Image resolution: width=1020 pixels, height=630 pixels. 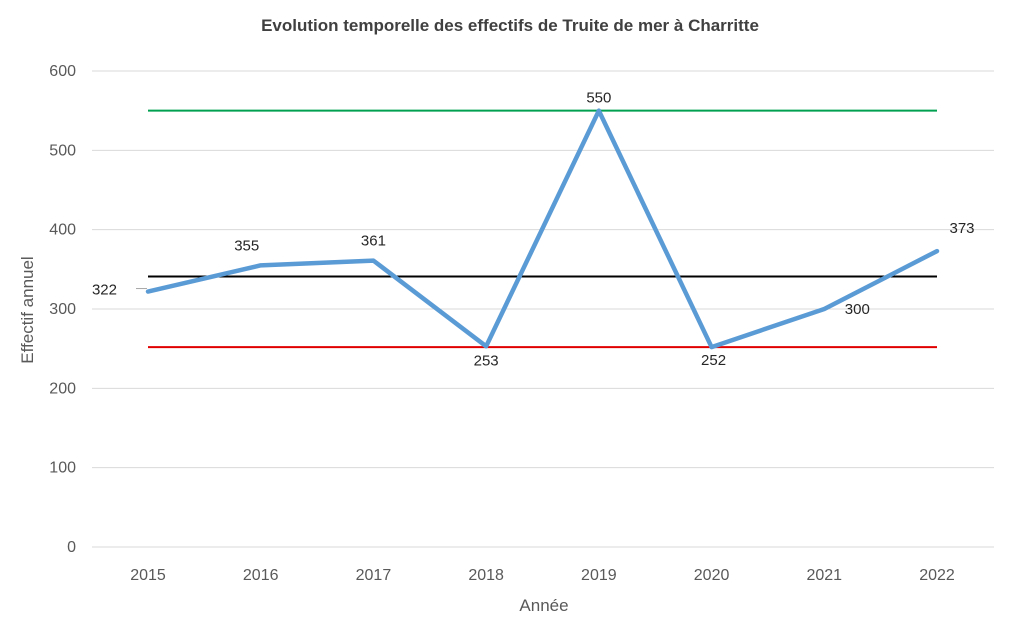 I want to click on data-label: 355, so click(x=246, y=245).